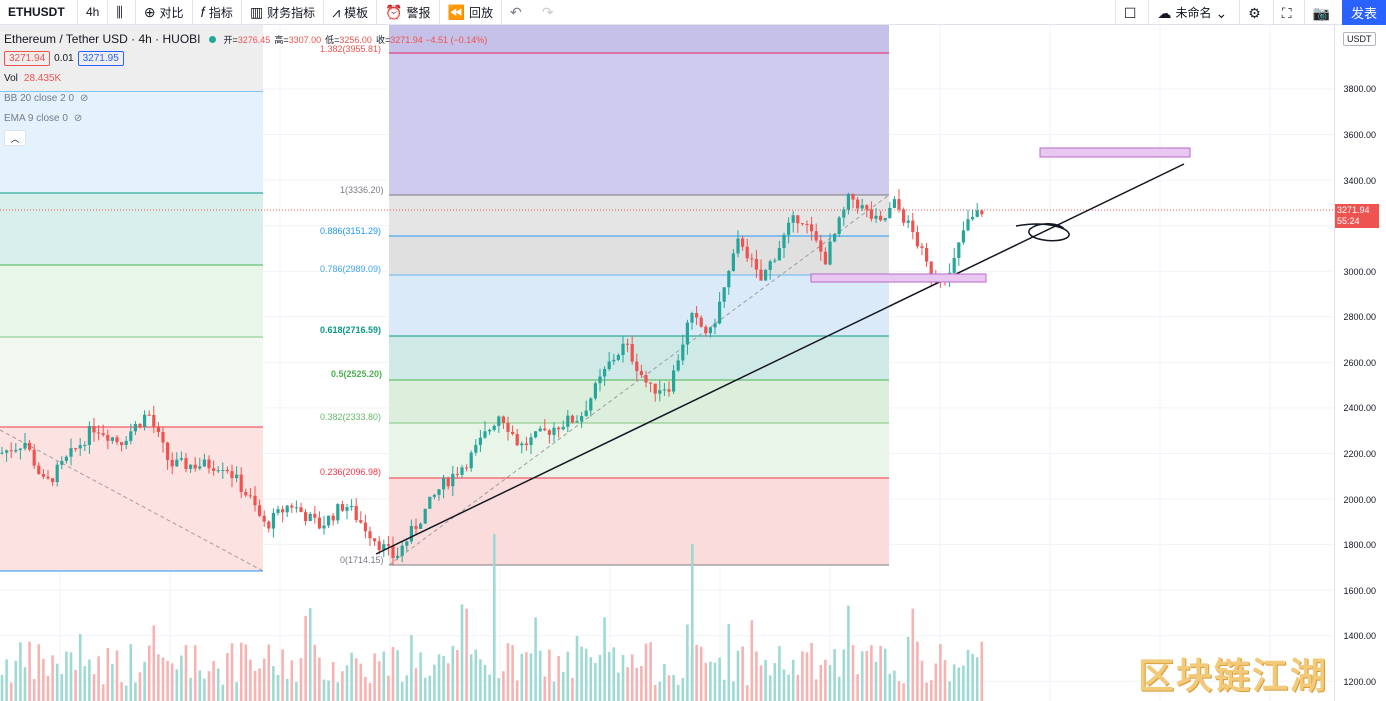 Image resolution: width=1386 pixels, height=701 pixels. I want to click on symbol-search-button: ETHUSDT, so click(39, 12).